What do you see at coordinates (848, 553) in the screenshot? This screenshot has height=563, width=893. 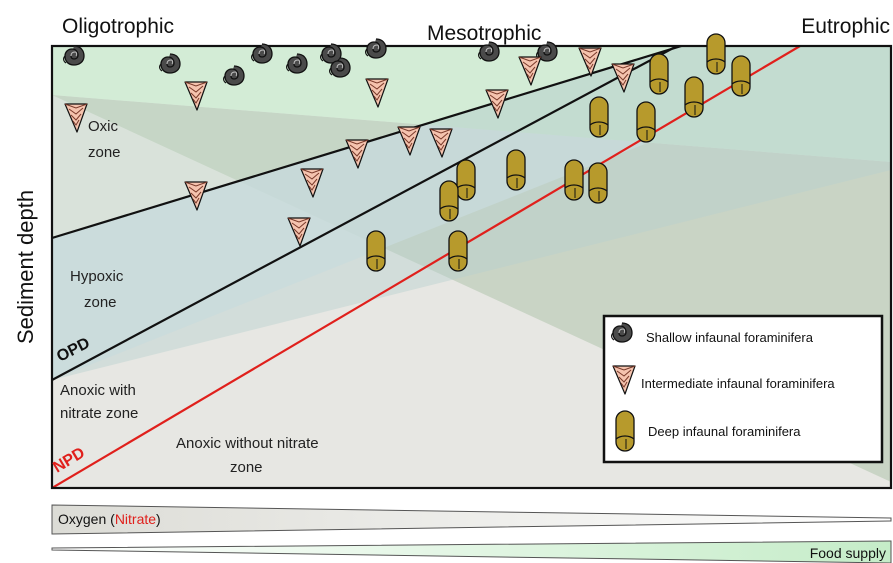 I see `food-supply-label: Food supply` at bounding box center [848, 553].